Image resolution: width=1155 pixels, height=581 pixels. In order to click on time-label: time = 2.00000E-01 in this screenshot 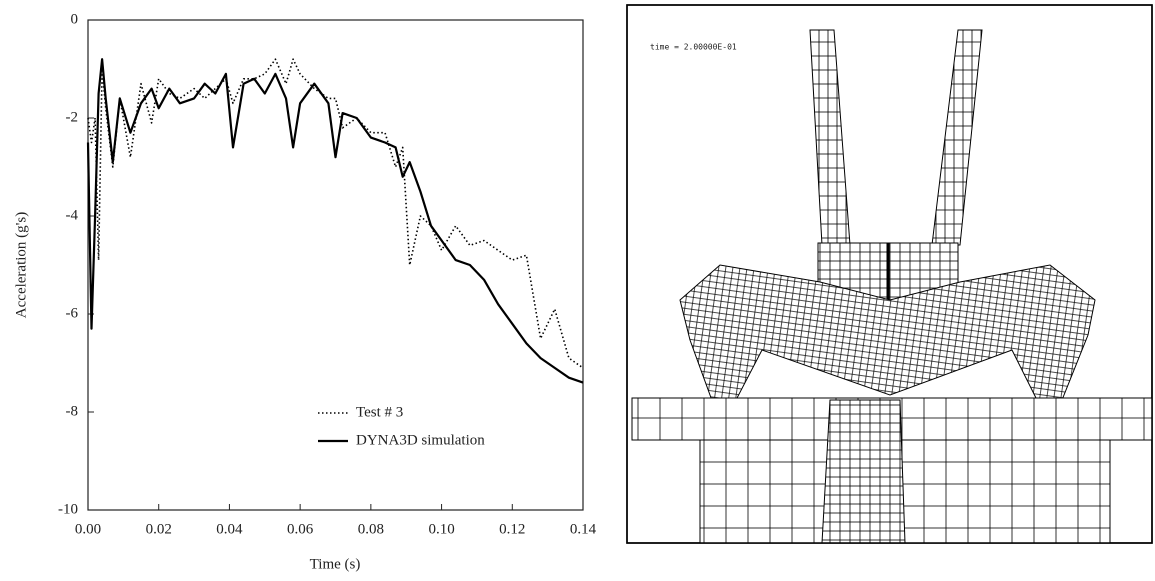, I will do `click(693, 47)`.